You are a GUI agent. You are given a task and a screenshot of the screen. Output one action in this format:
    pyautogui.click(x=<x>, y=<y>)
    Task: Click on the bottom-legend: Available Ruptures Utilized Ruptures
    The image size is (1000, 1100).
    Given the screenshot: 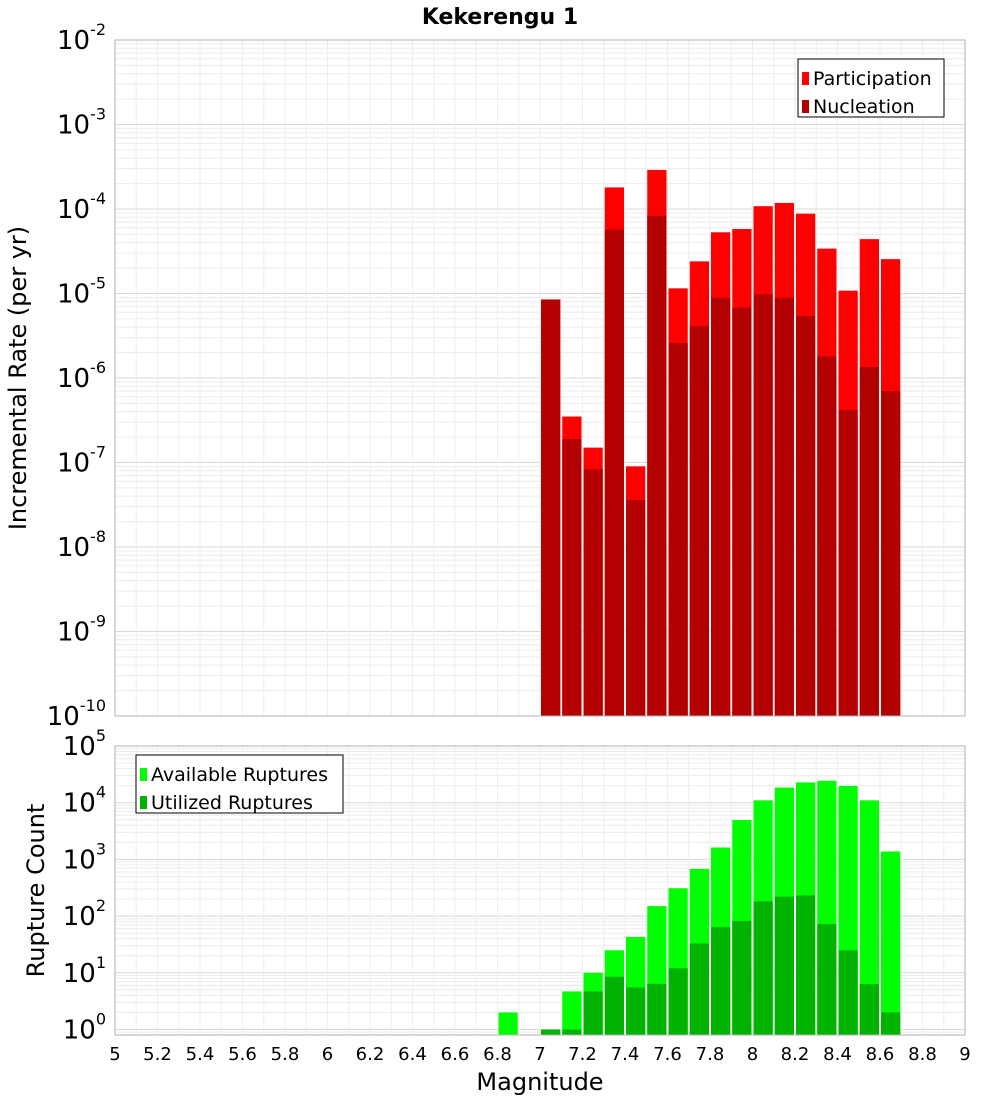 What is the action you would take?
    pyautogui.click(x=239, y=784)
    